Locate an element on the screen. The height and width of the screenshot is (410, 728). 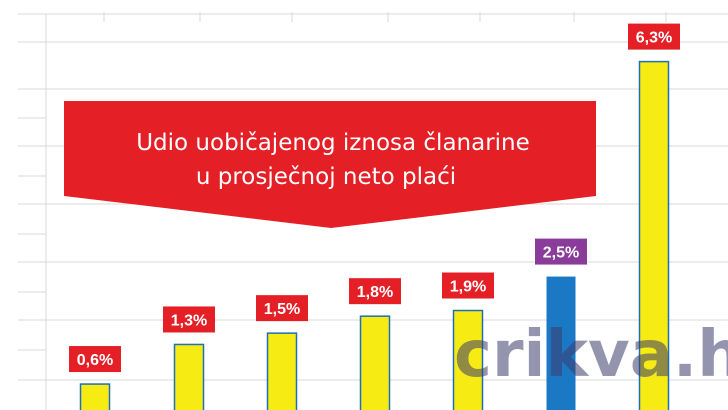
data-label-6: 6,3% is located at coordinates (654, 38).